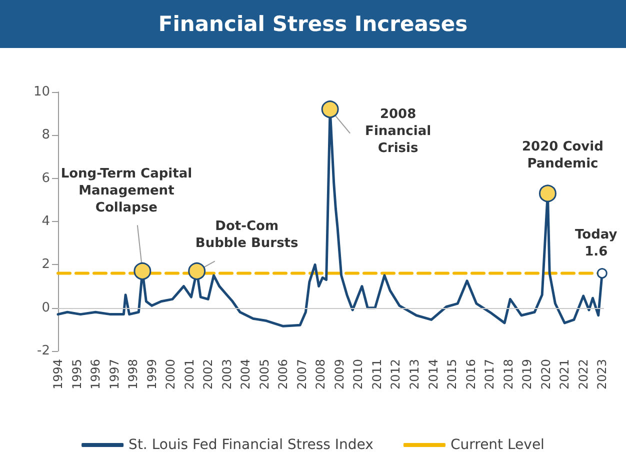  I want to click on x-tick-label: 2018, so click(508, 374).